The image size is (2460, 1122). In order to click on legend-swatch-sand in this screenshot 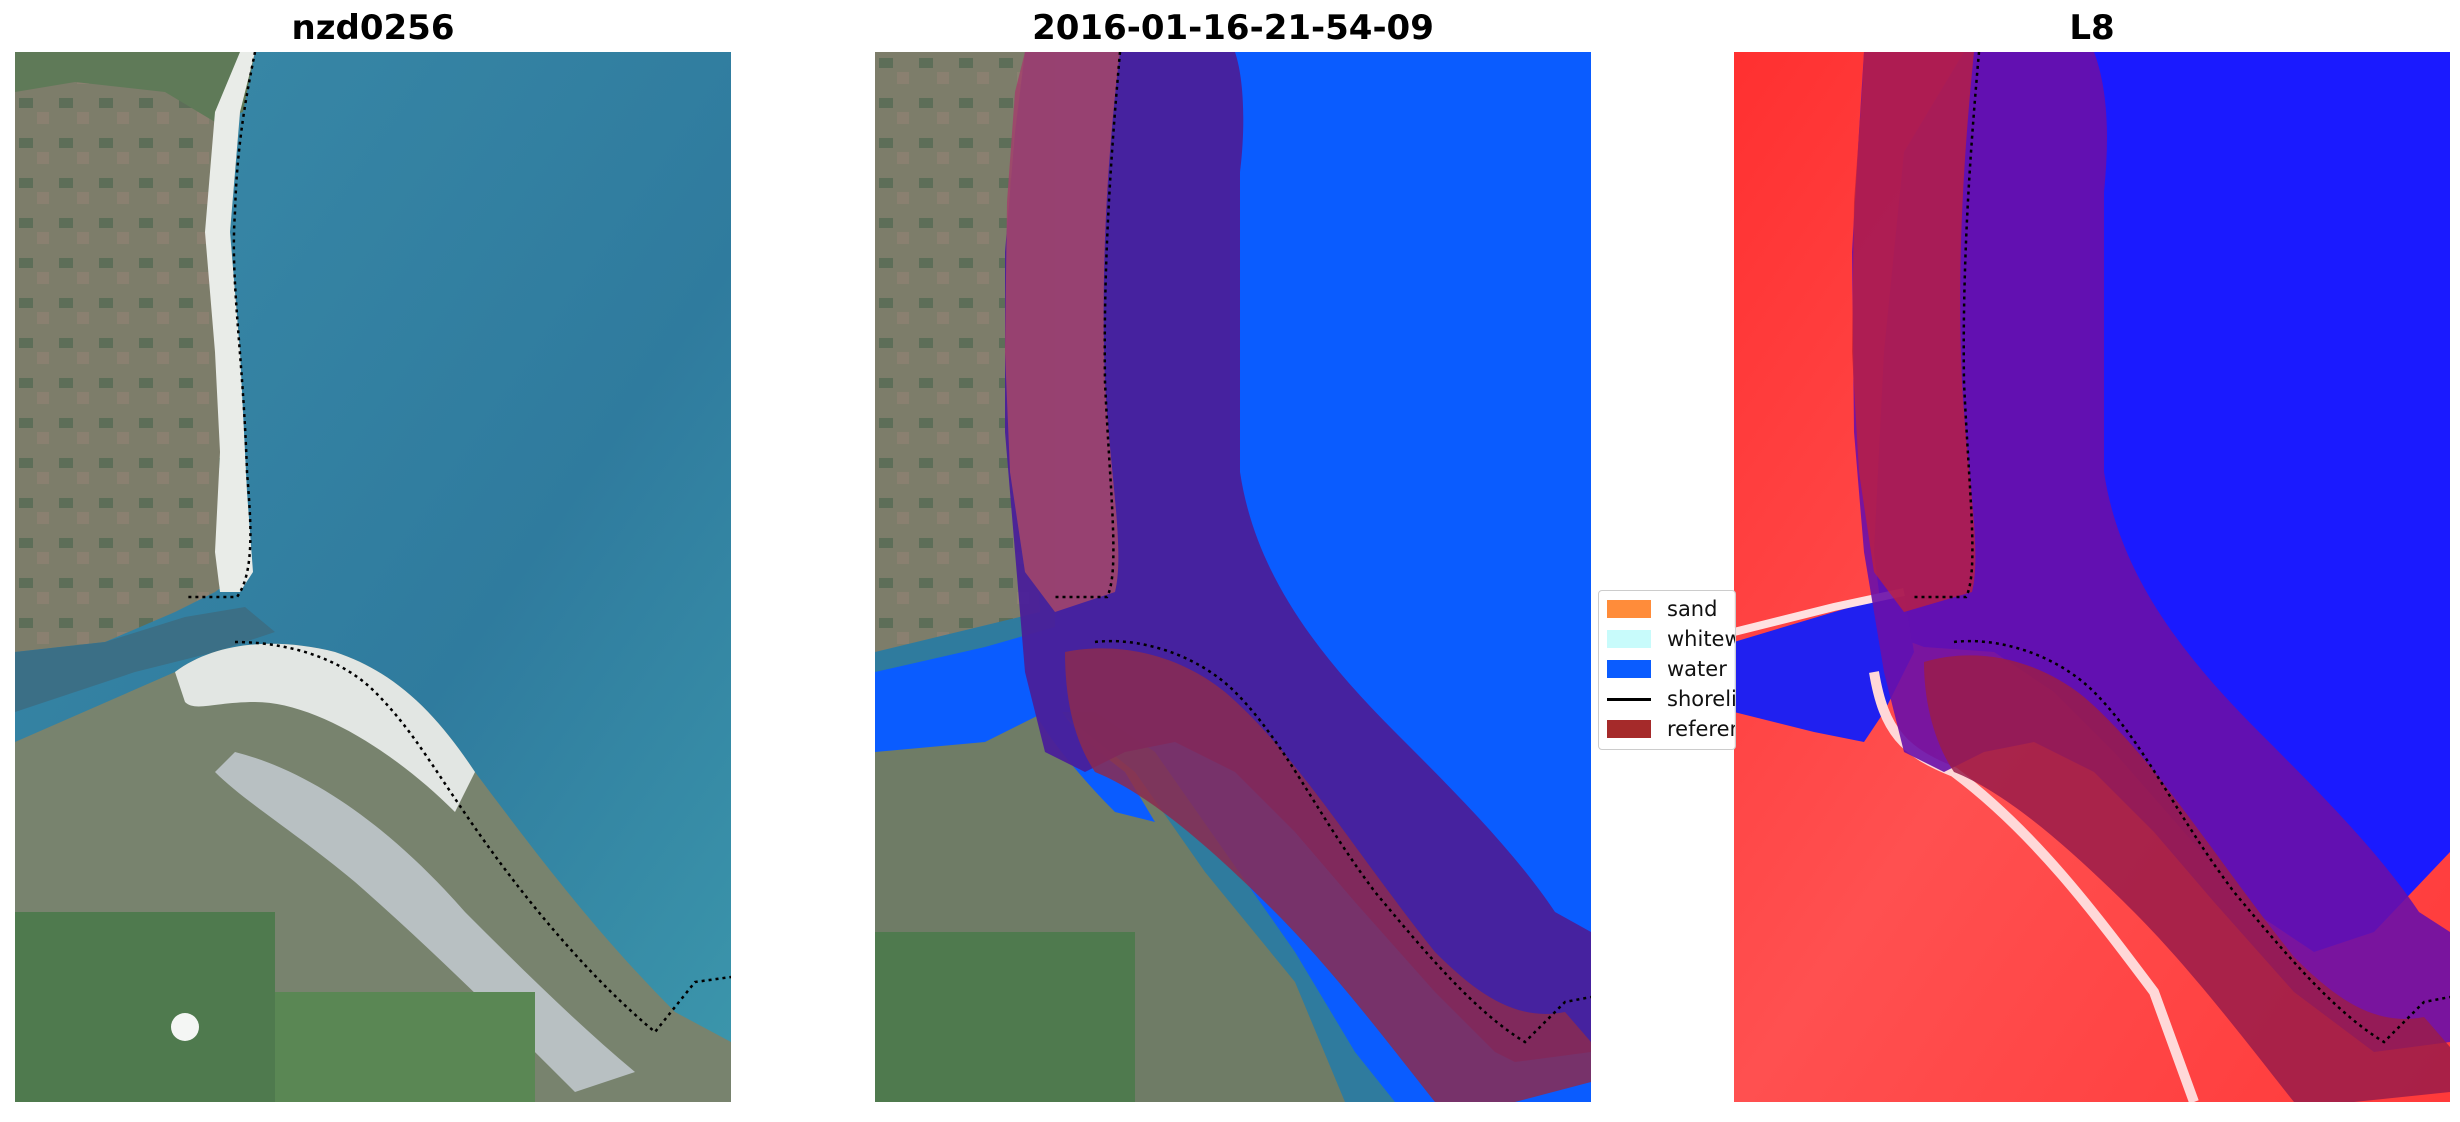, I will do `click(1629, 609)`.